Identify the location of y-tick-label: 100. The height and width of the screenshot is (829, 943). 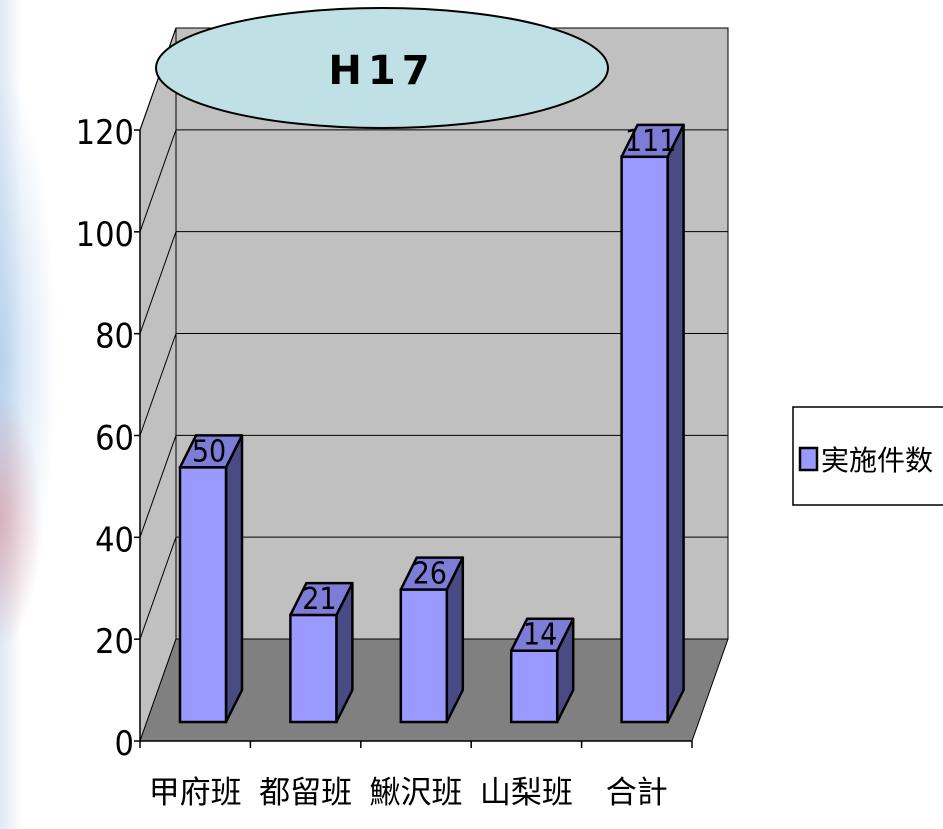
(105, 235).